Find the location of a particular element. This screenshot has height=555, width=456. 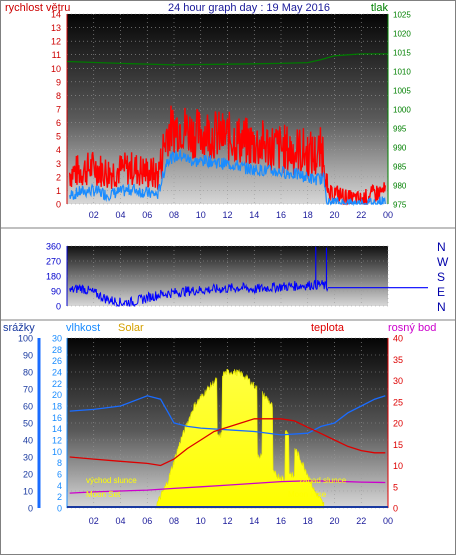

wind-x-tick: 18 is located at coordinates (308, 215).